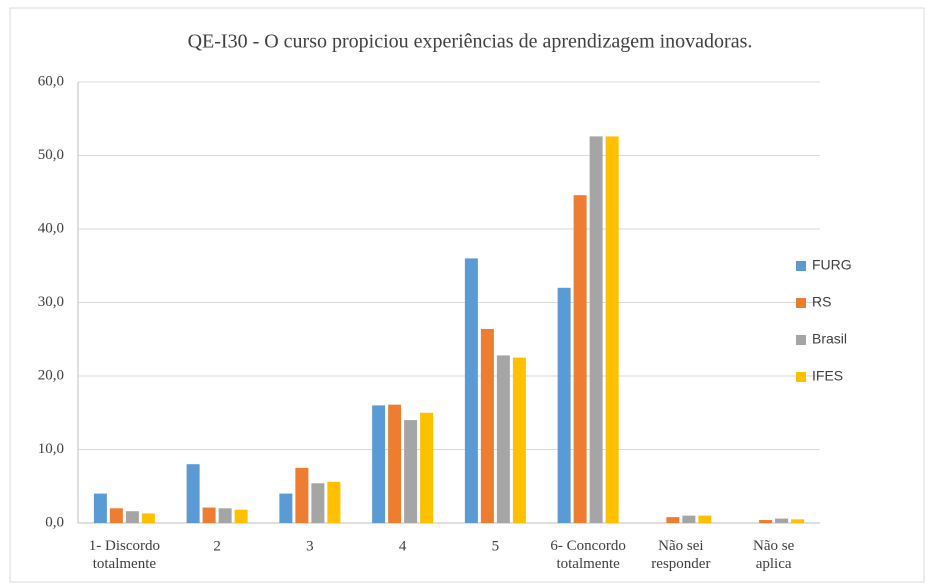 The height and width of the screenshot is (585, 927). Describe the element at coordinates (51, 81) in the screenshot. I see `y-tick-label: 60,0` at that location.